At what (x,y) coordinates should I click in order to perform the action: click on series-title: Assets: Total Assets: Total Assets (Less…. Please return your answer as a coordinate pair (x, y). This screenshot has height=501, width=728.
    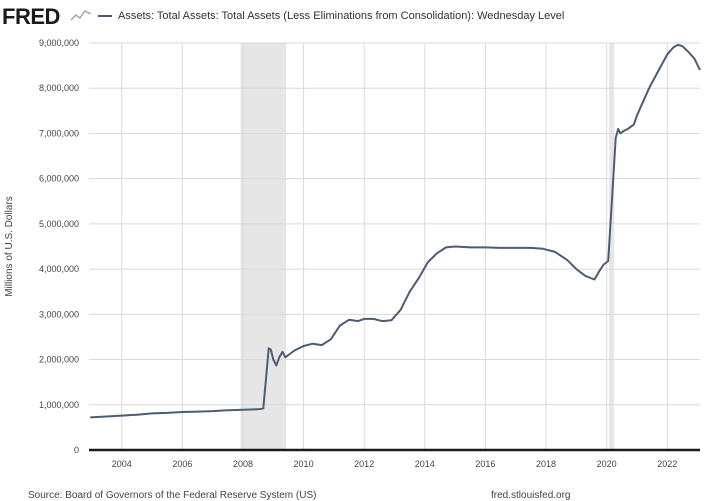
    Looking at the image, I should click on (341, 16).